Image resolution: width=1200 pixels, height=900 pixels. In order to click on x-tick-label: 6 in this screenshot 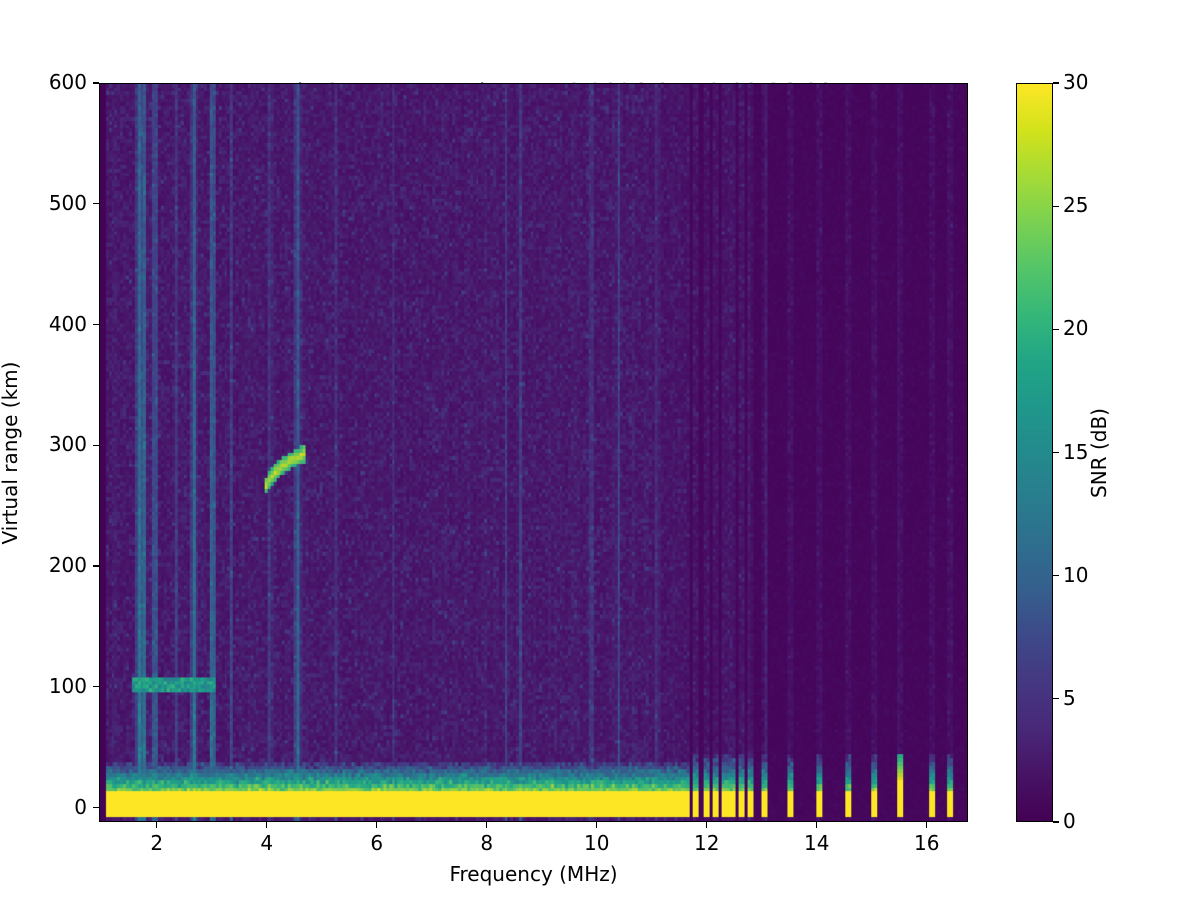, I will do `click(377, 843)`.